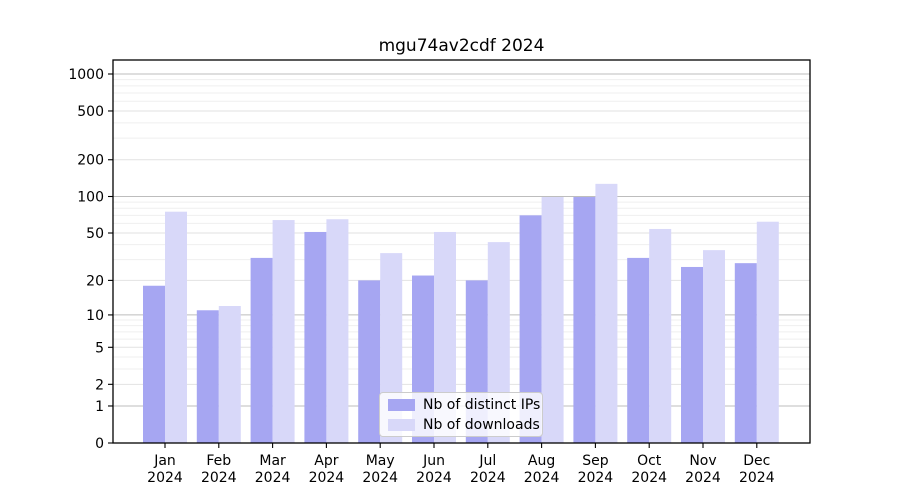  Describe the element at coordinates (595, 461) in the screenshot. I see `x-tick-label: Sep` at that location.